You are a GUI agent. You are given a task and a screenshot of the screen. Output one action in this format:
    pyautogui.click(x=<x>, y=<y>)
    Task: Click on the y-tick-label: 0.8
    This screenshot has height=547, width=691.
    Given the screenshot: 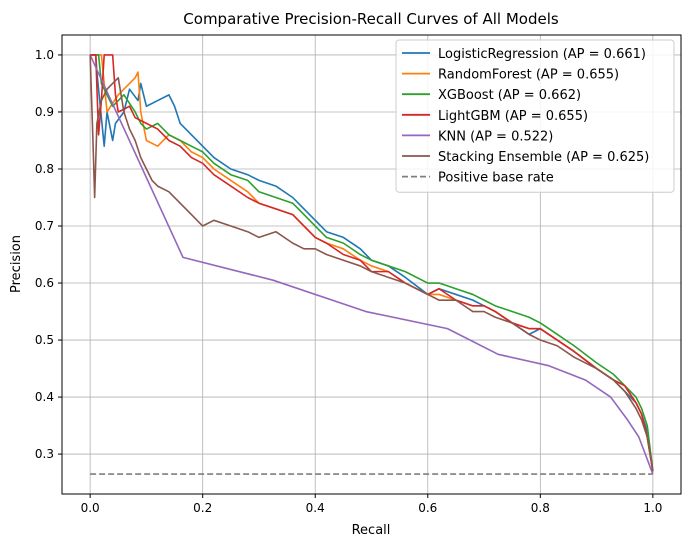 What is the action you would take?
    pyautogui.click(x=44, y=169)
    